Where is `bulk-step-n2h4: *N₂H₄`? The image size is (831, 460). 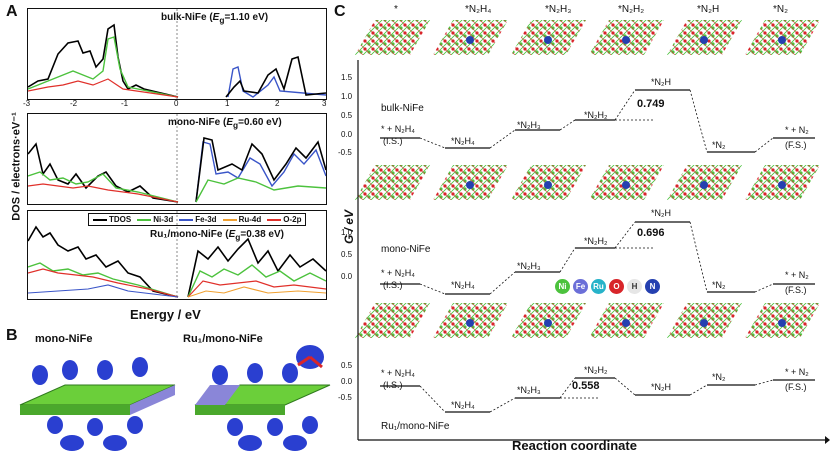
bulk-step-n2h4: *N₂H₄ is located at coordinates (463, 141).